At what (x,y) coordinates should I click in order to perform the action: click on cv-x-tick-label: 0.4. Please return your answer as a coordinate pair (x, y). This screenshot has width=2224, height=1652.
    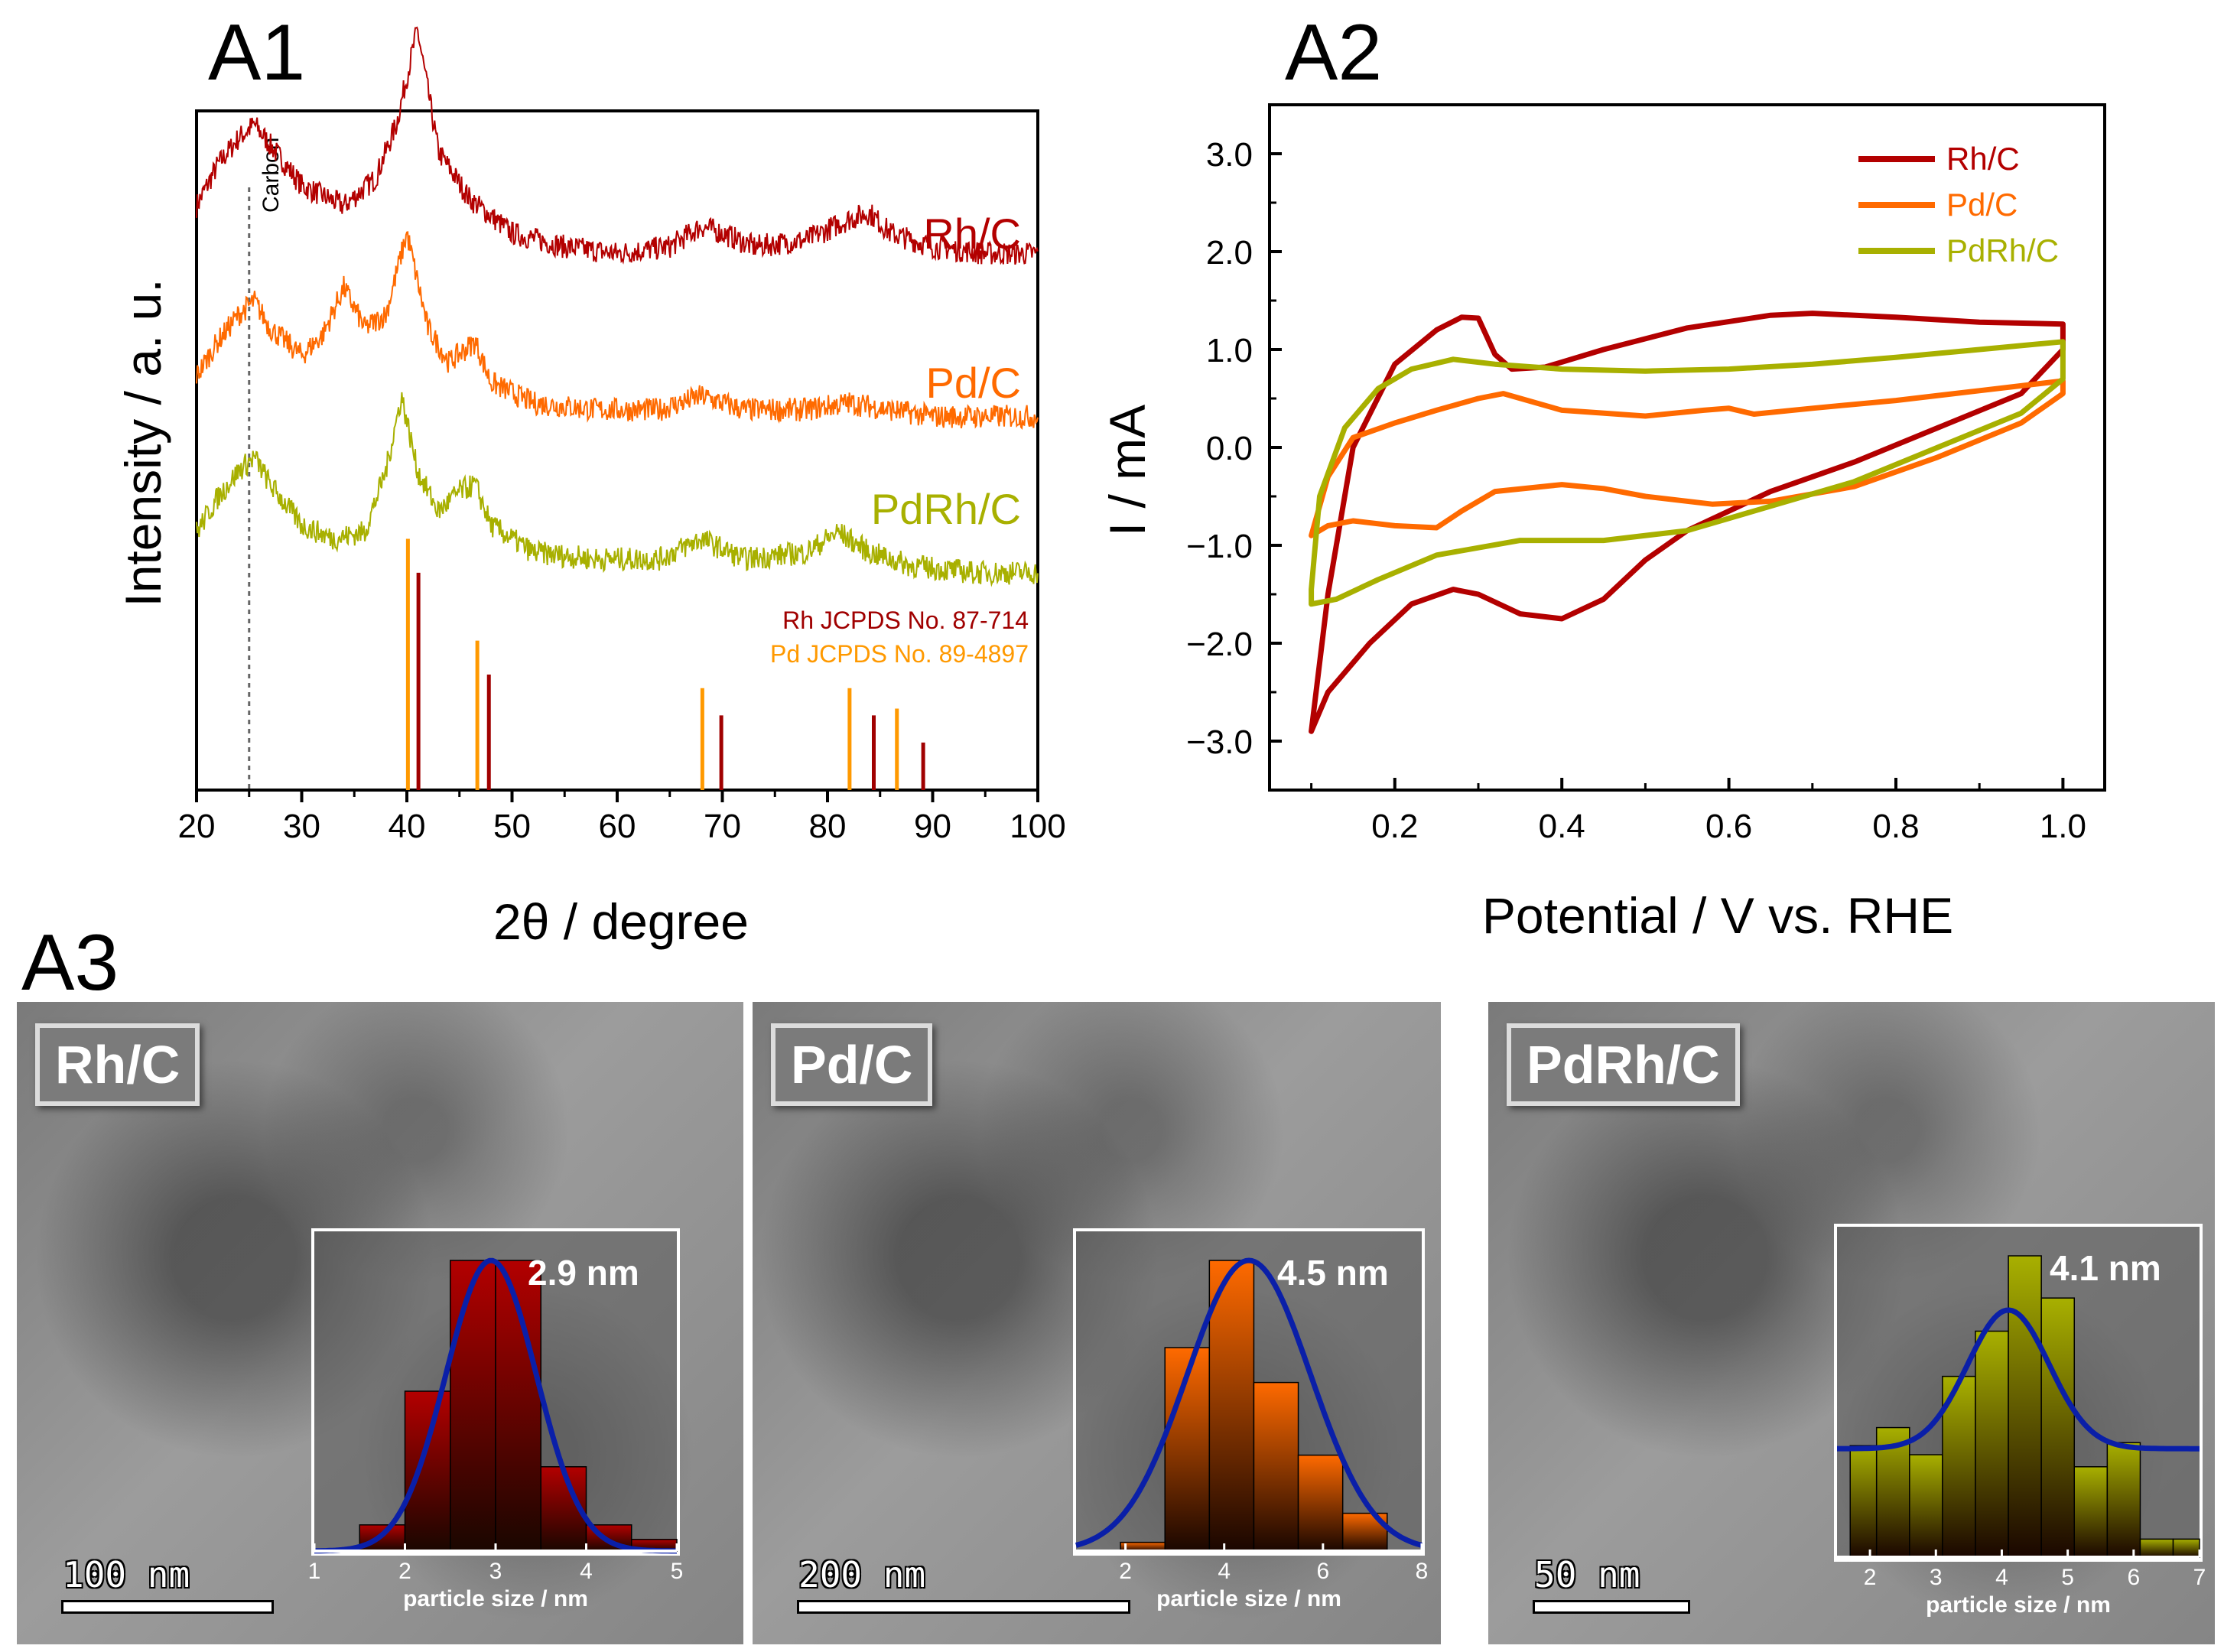
    Looking at the image, I should click on (1562, 826).